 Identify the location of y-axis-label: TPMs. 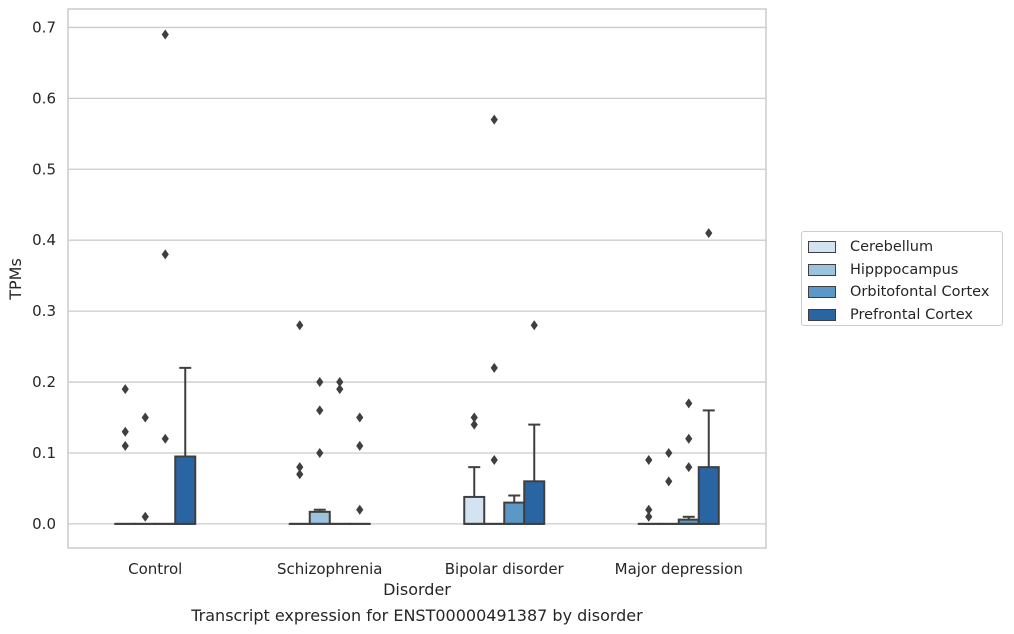
(15, 279).